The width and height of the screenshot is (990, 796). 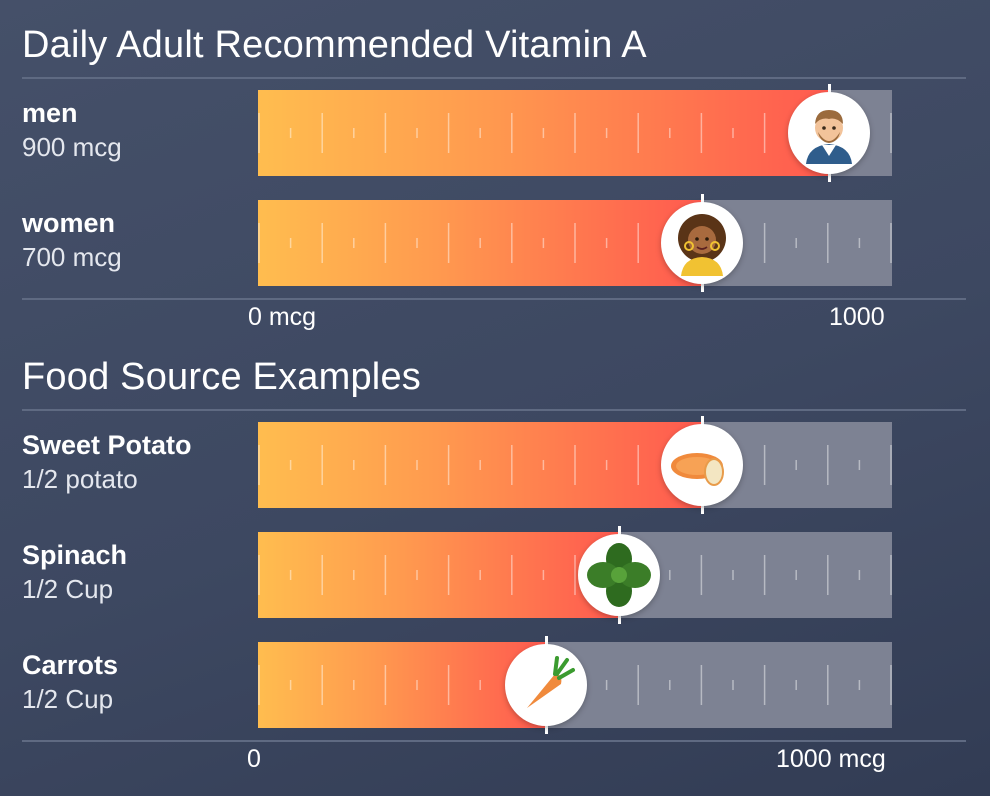 What do you see at coordinates (137, 130) in the screenshot?
I see `row-label: men 900 mcg` at bounding box center [137, 130].